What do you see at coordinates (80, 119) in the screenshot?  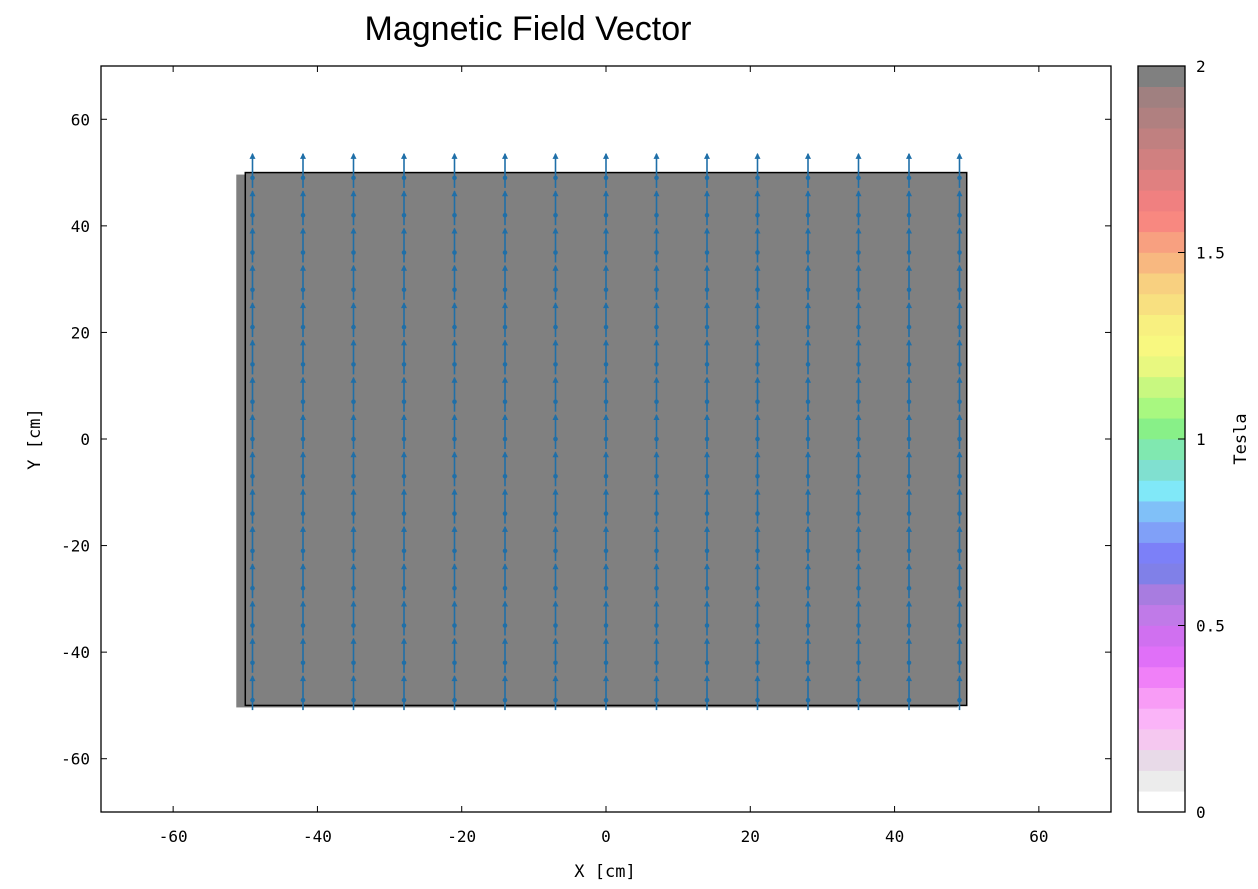 I see `y-tick-label: 60` at bounding box center [80, 119].